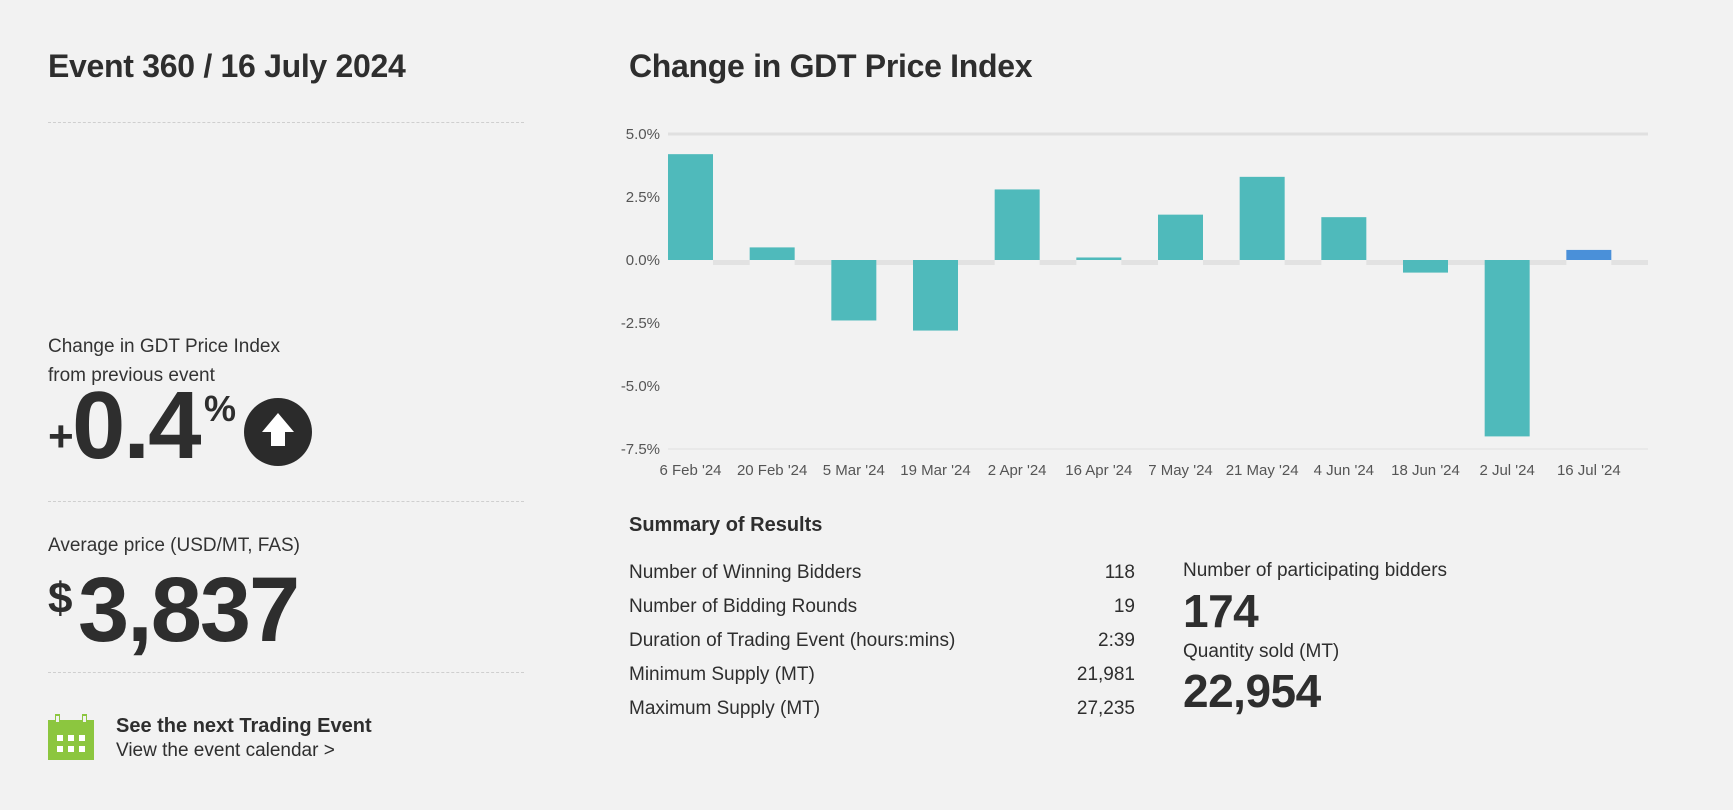 The width and height of the screenshot is (1733, 810). I want to click on y-tick-label: 5.0%, so click(643, 134).